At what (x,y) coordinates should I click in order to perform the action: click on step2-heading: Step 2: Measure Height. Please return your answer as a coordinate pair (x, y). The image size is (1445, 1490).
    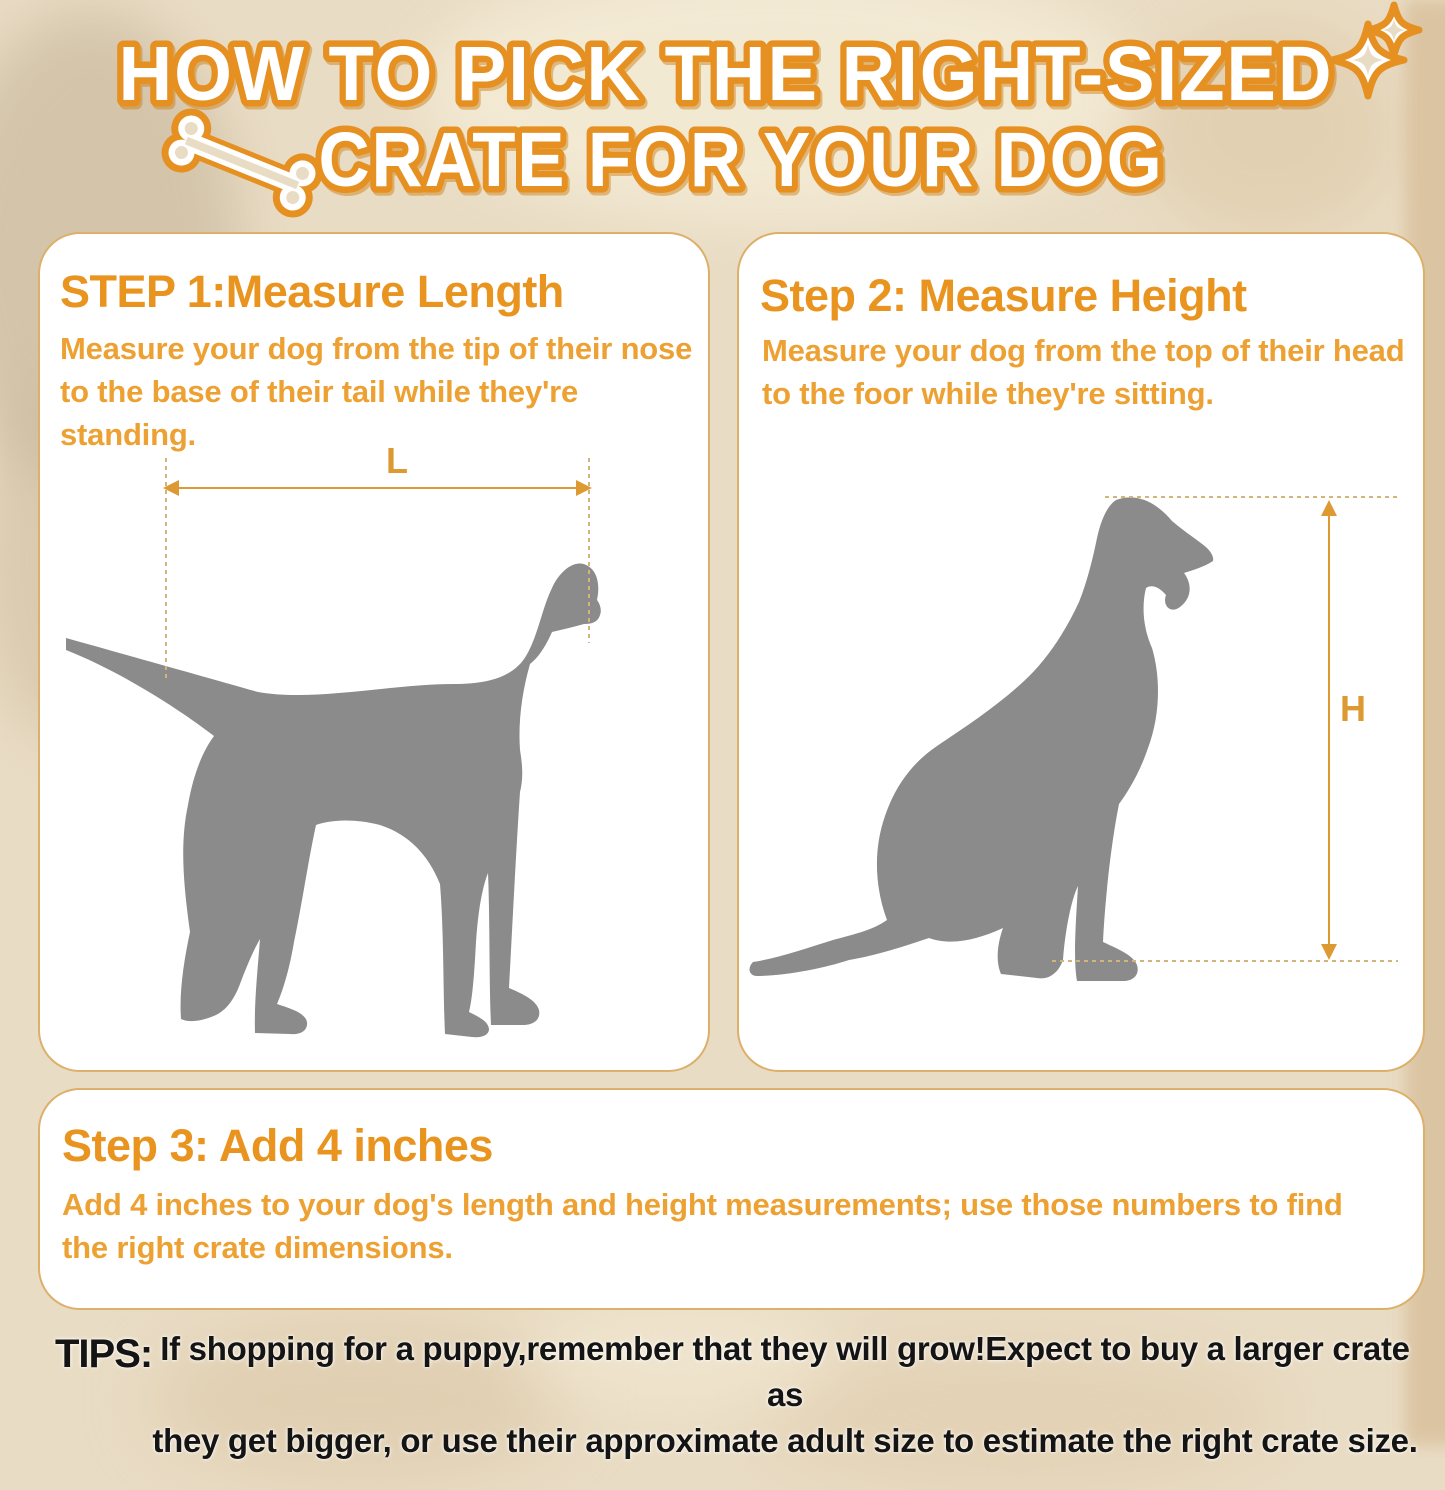
    Looking at the image, I should click on (1003, 295).